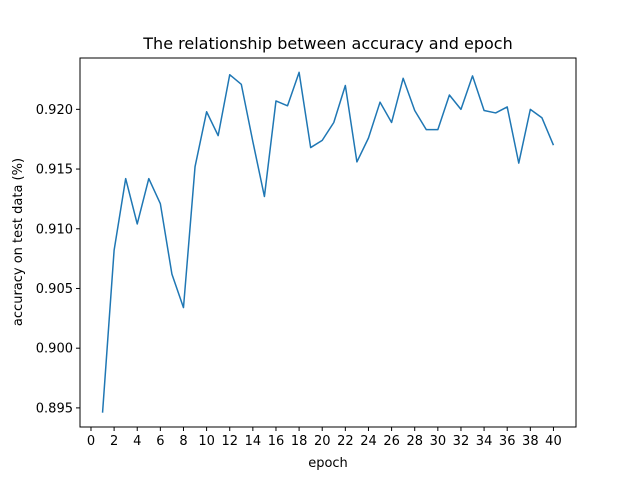 The height and width of the screenshot is (480, 640). Describe the element at coordinates (137, 441) in the screenshot. I see `x-tick-label: 4` at that location.